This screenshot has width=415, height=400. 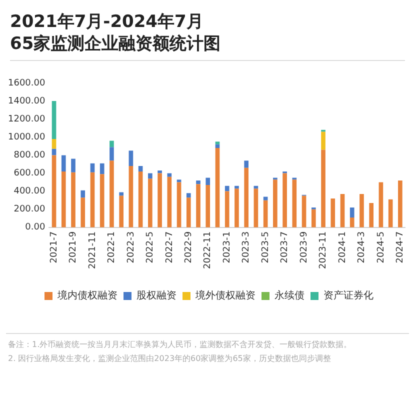 I want to click on x-tick-label: 2021-9, so click(x=73, y=247).